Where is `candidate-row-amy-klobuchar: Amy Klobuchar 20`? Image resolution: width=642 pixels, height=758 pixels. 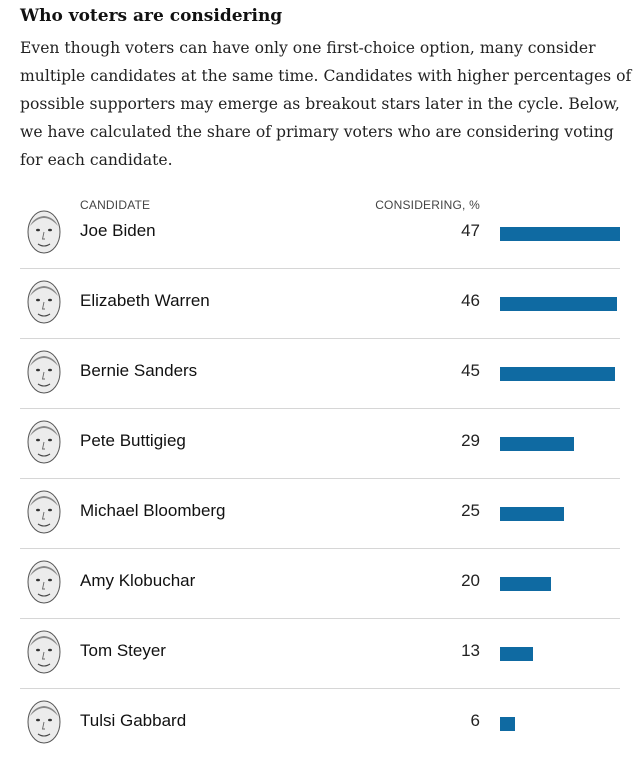
candidate-row-amy-klobuchar: Amy Klobuchar 20 is located at coordinates (320, 583).